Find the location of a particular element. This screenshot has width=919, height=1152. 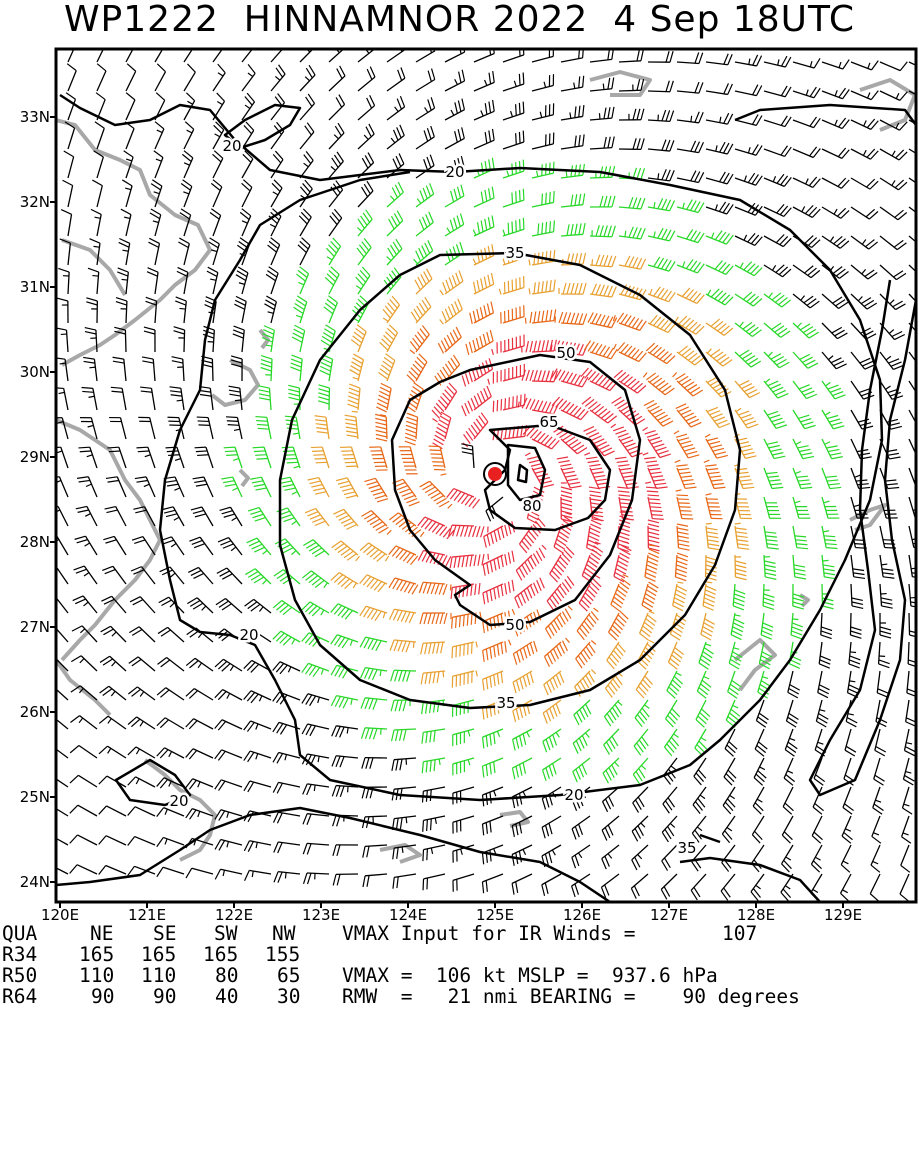

lon-label: 123E is located at coordinates (321, 915).